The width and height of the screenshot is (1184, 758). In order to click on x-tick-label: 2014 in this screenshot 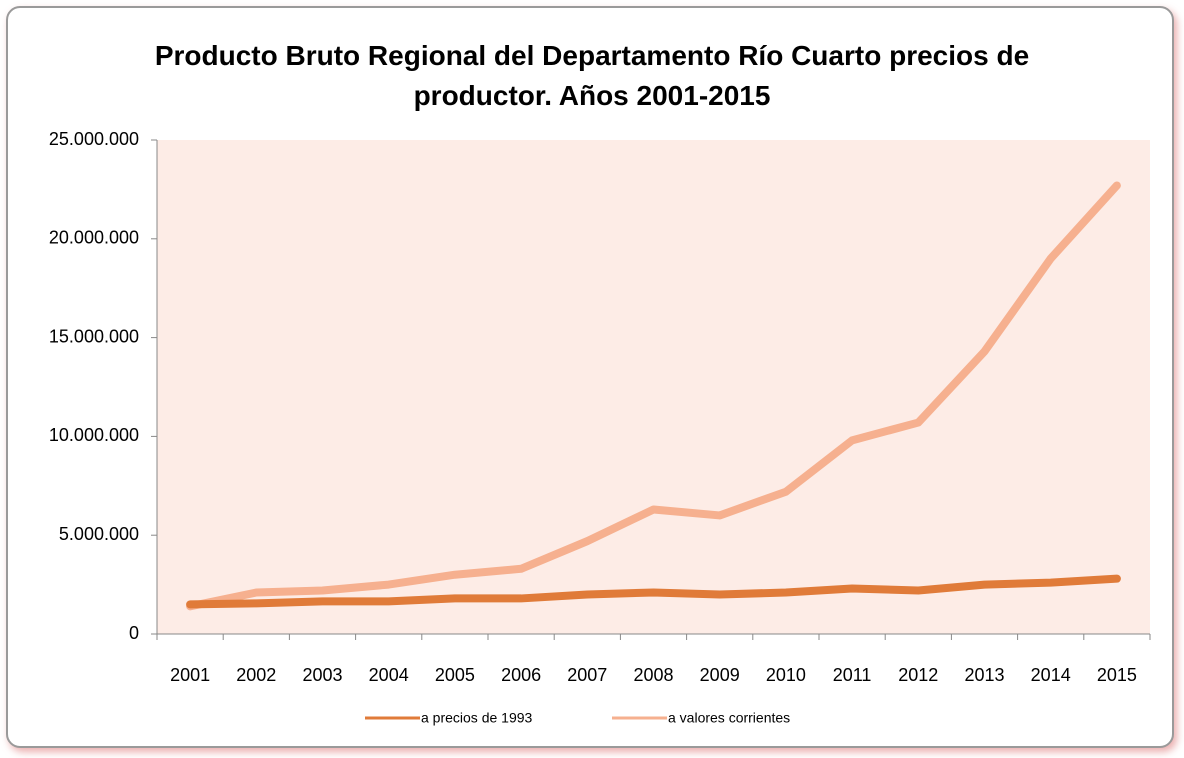, I will do `click(1051, 675)`.